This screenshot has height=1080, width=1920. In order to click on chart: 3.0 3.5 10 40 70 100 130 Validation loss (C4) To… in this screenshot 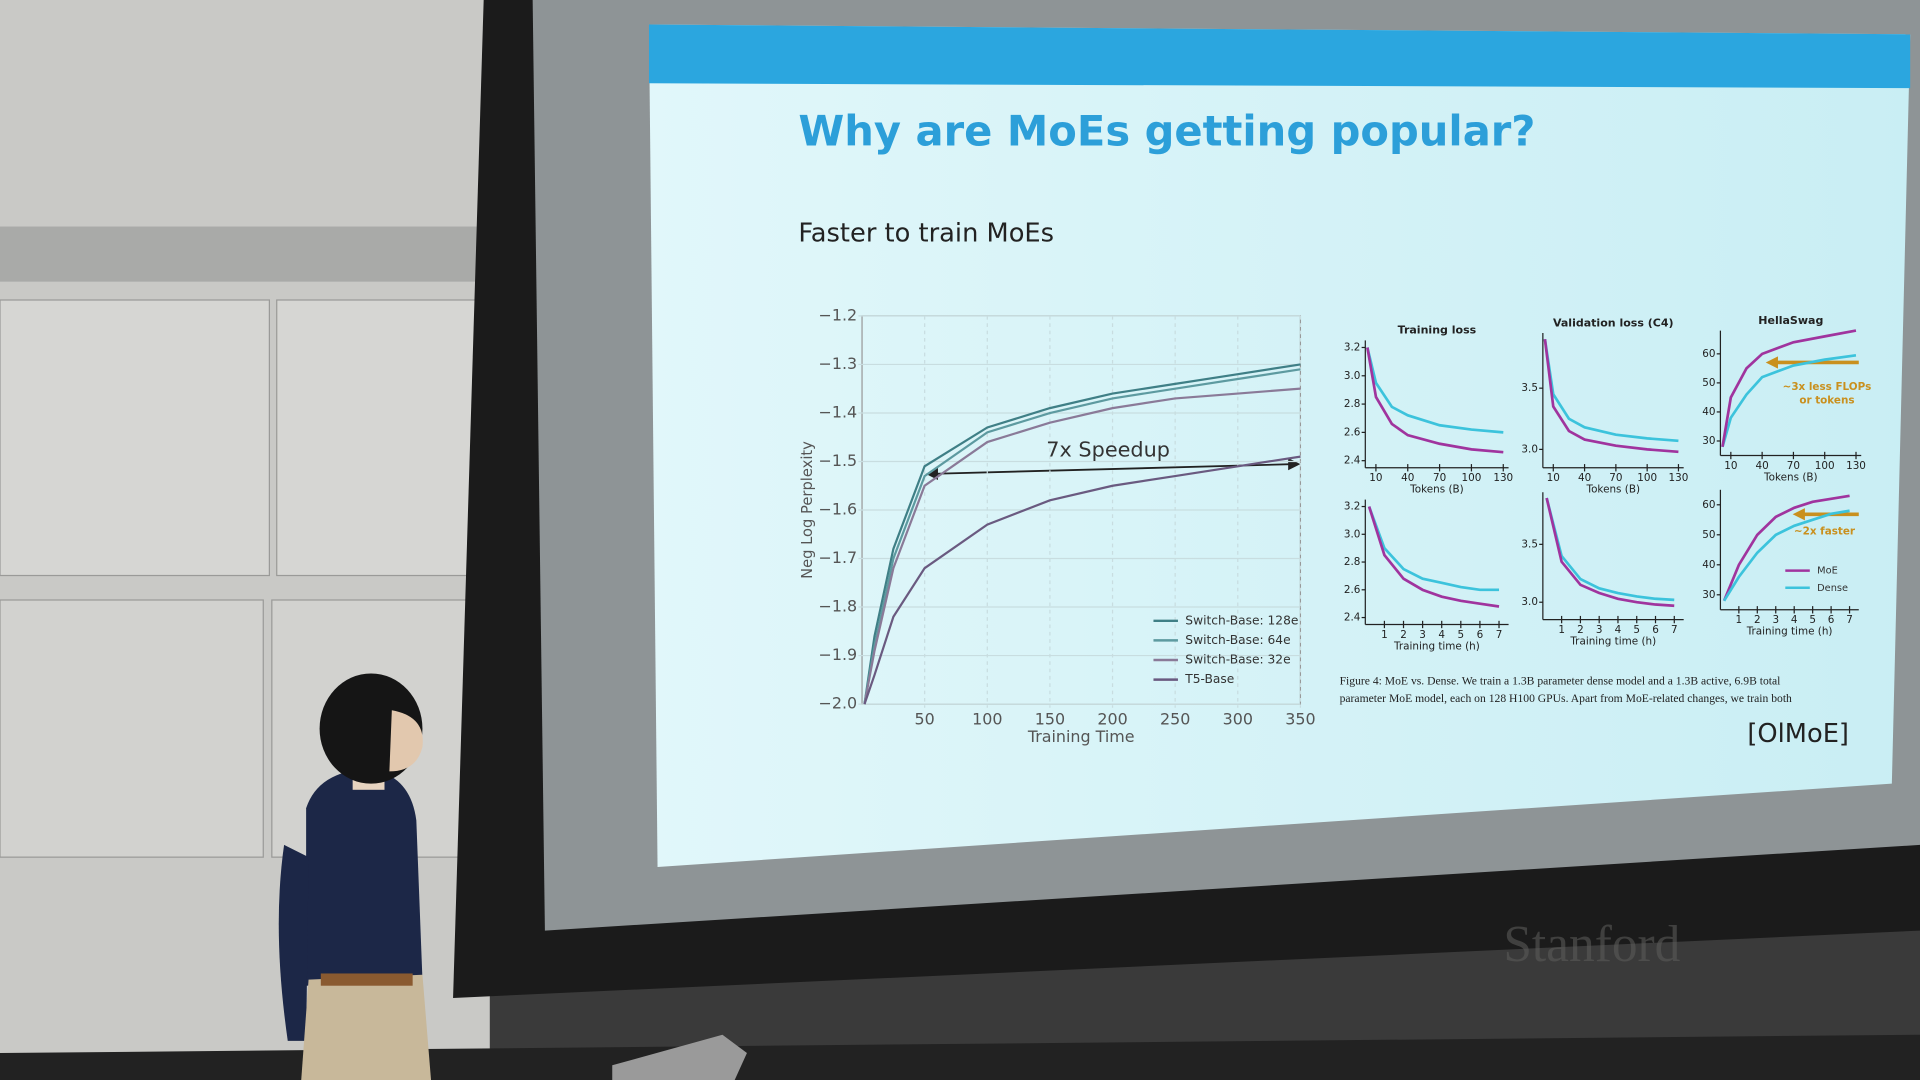, I will do `click(1604, 405)`.